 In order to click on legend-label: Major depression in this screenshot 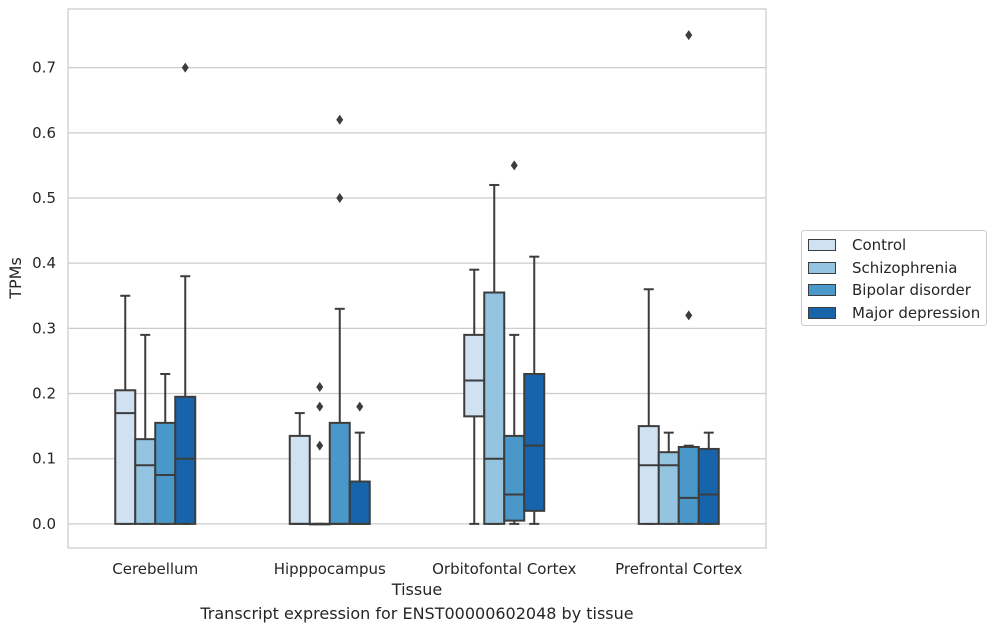, I will do `click(916, 312)`.